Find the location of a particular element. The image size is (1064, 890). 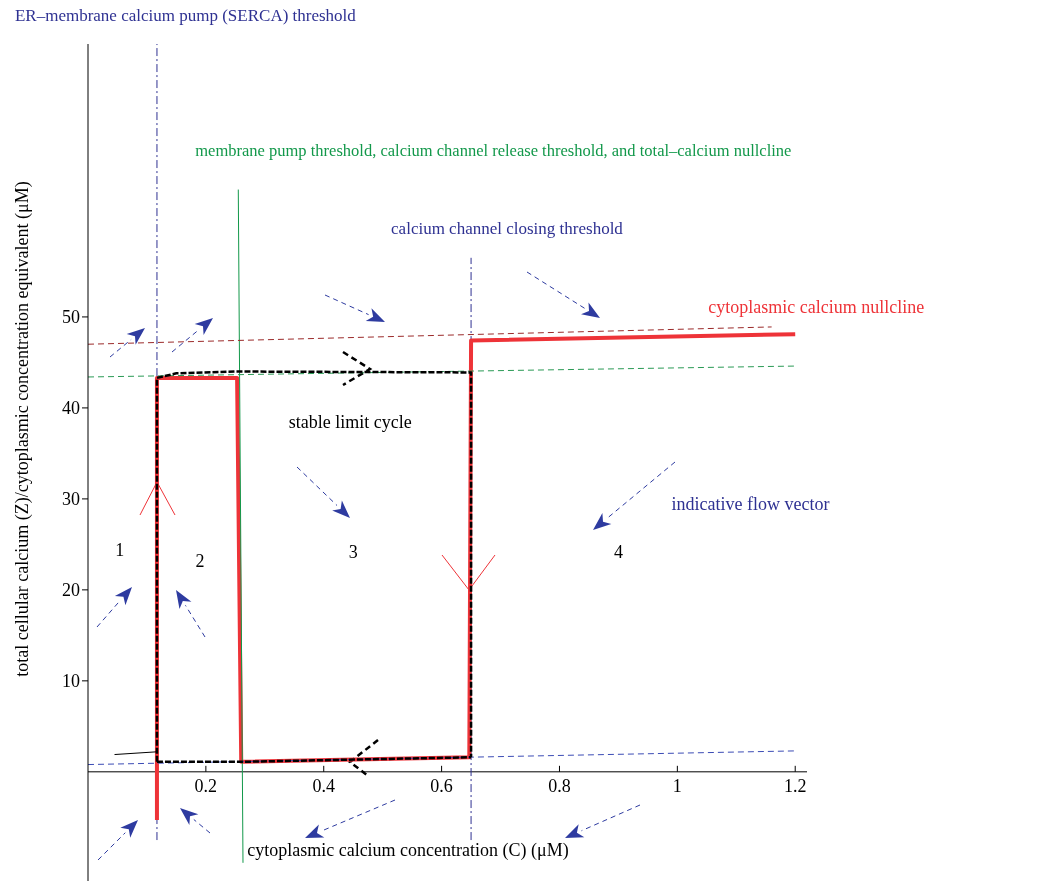

x-tick-label: 0.8 is located at coordinates (559, 785).